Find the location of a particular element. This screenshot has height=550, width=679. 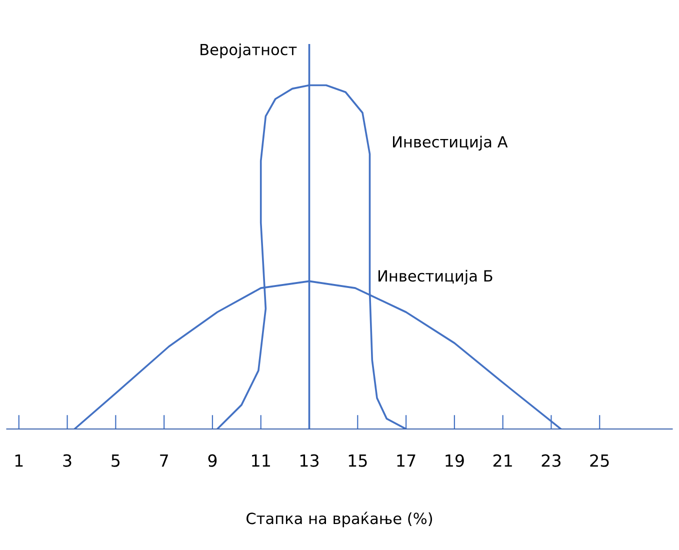

x-tick-label: 21 is located at coordinates (502, 460).